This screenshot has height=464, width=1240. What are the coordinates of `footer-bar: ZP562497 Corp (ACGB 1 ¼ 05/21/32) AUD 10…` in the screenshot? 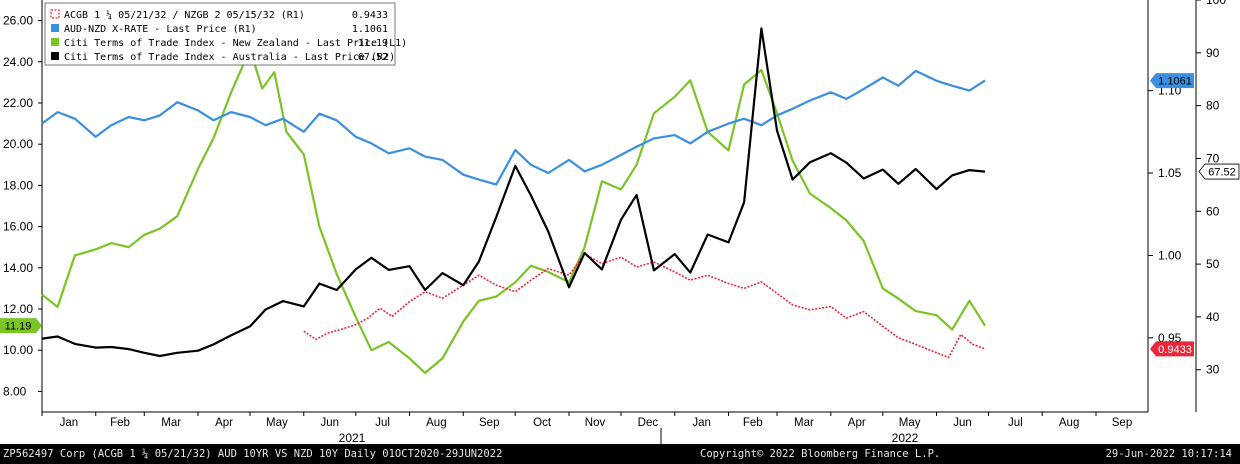 It's located at (620, 454).